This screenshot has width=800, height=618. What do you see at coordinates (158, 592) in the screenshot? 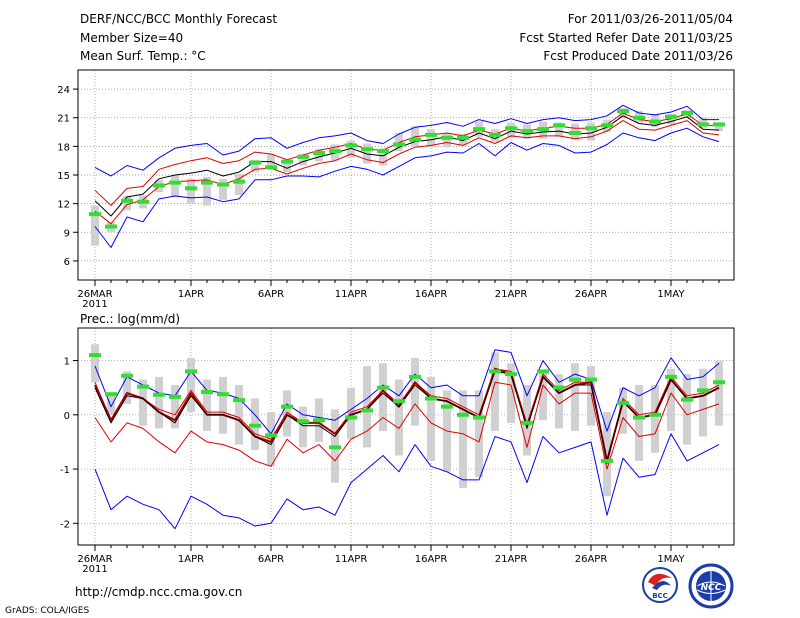
I see `source-url: http://cmdp.ncc.cma.gov.cn` at bounding box center [158, 592].